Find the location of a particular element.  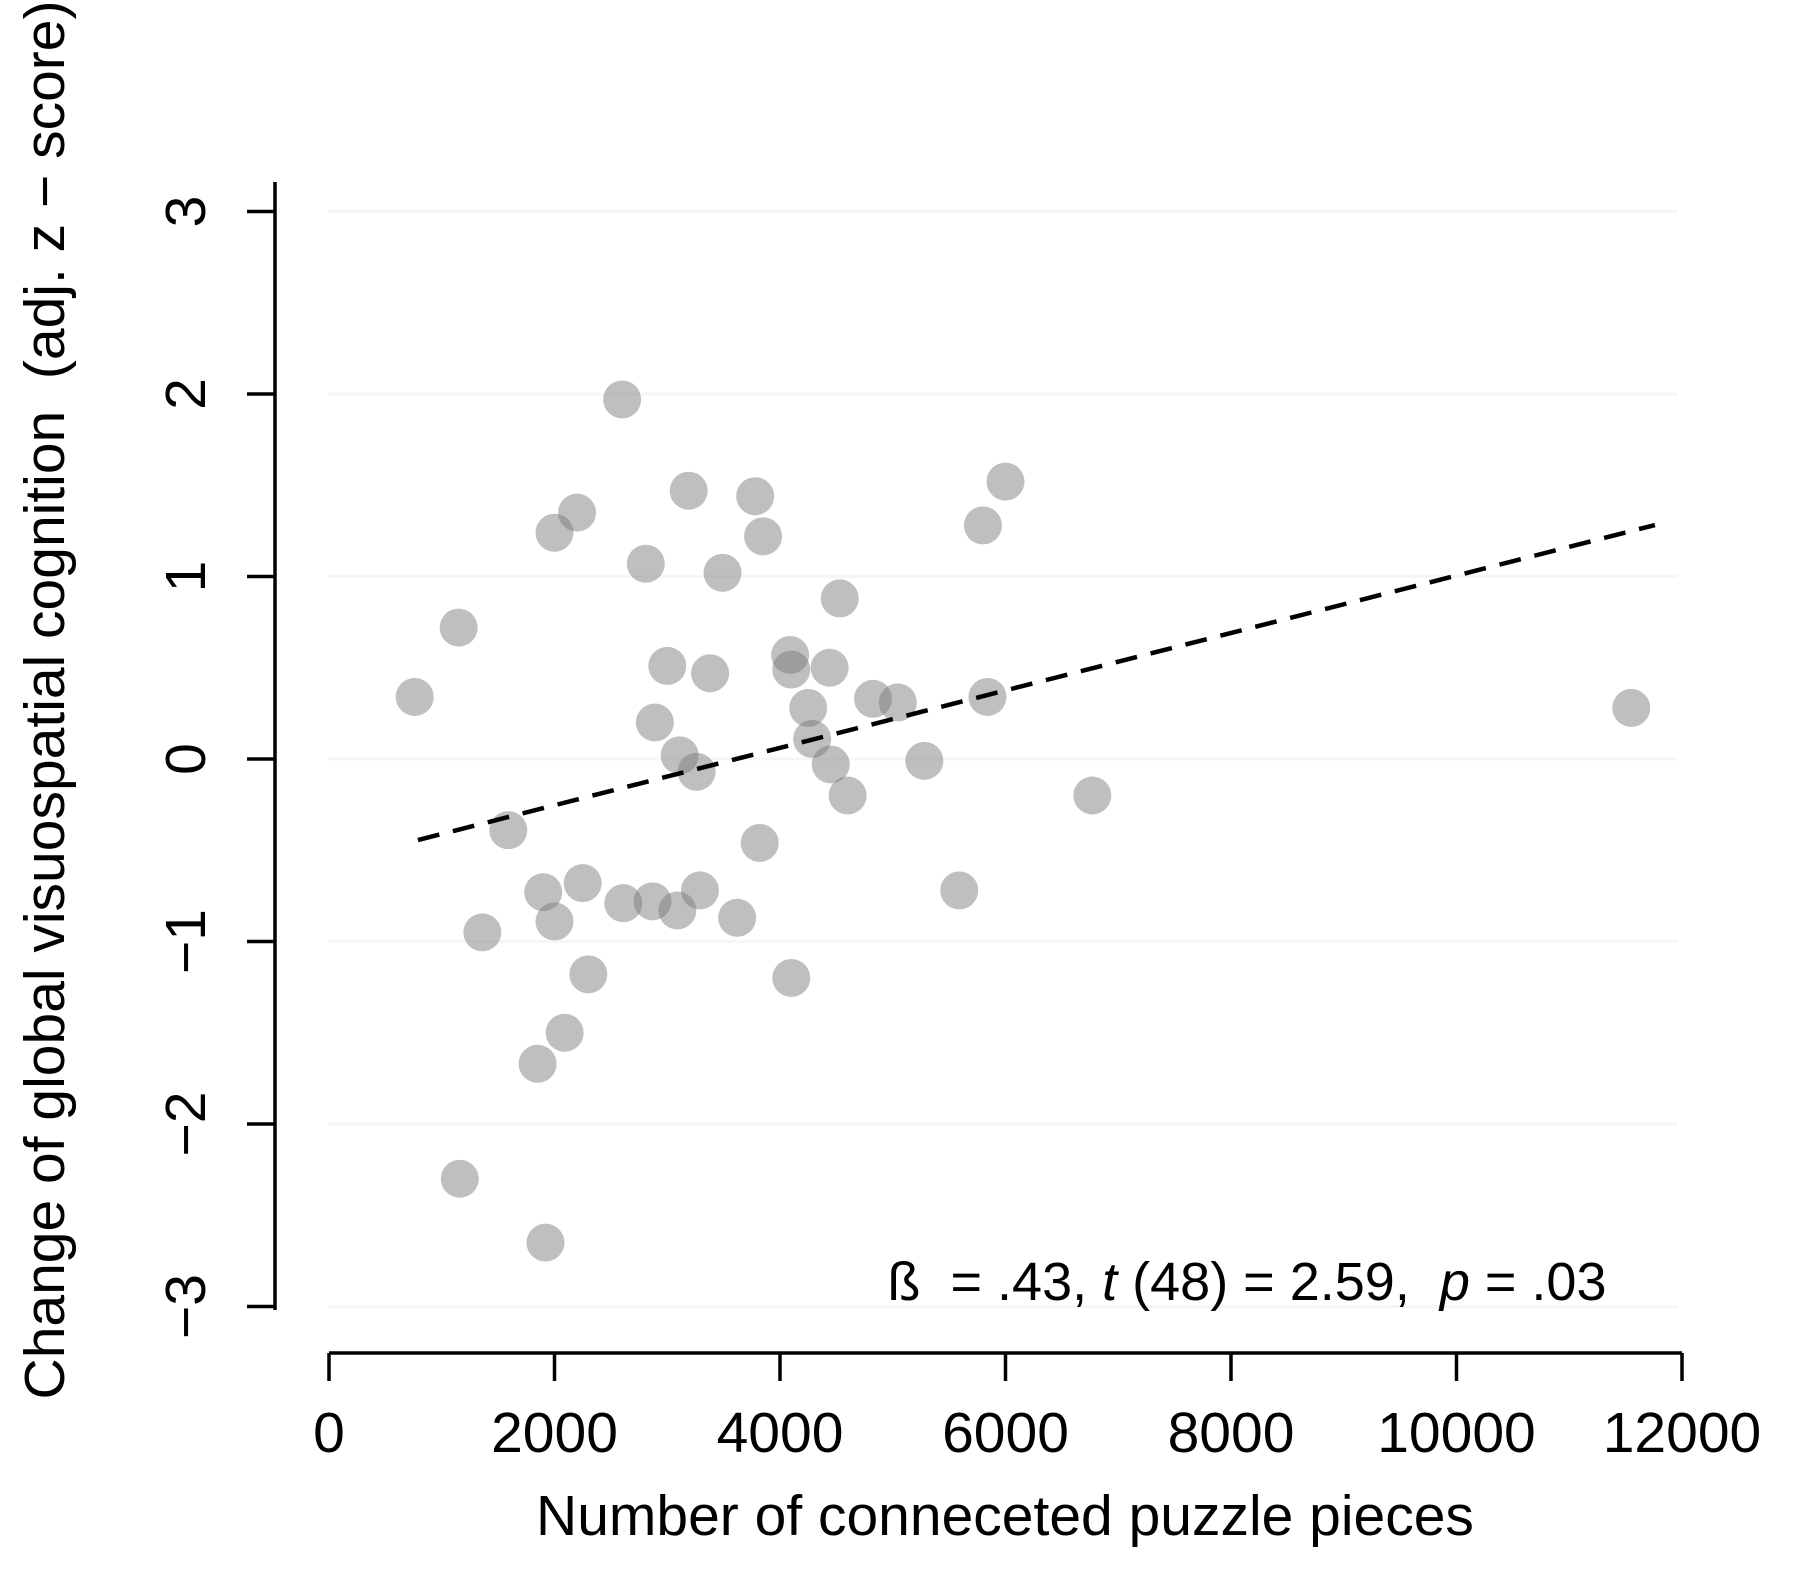

y-tick-label: 3 is located at coordinates (186, 212).